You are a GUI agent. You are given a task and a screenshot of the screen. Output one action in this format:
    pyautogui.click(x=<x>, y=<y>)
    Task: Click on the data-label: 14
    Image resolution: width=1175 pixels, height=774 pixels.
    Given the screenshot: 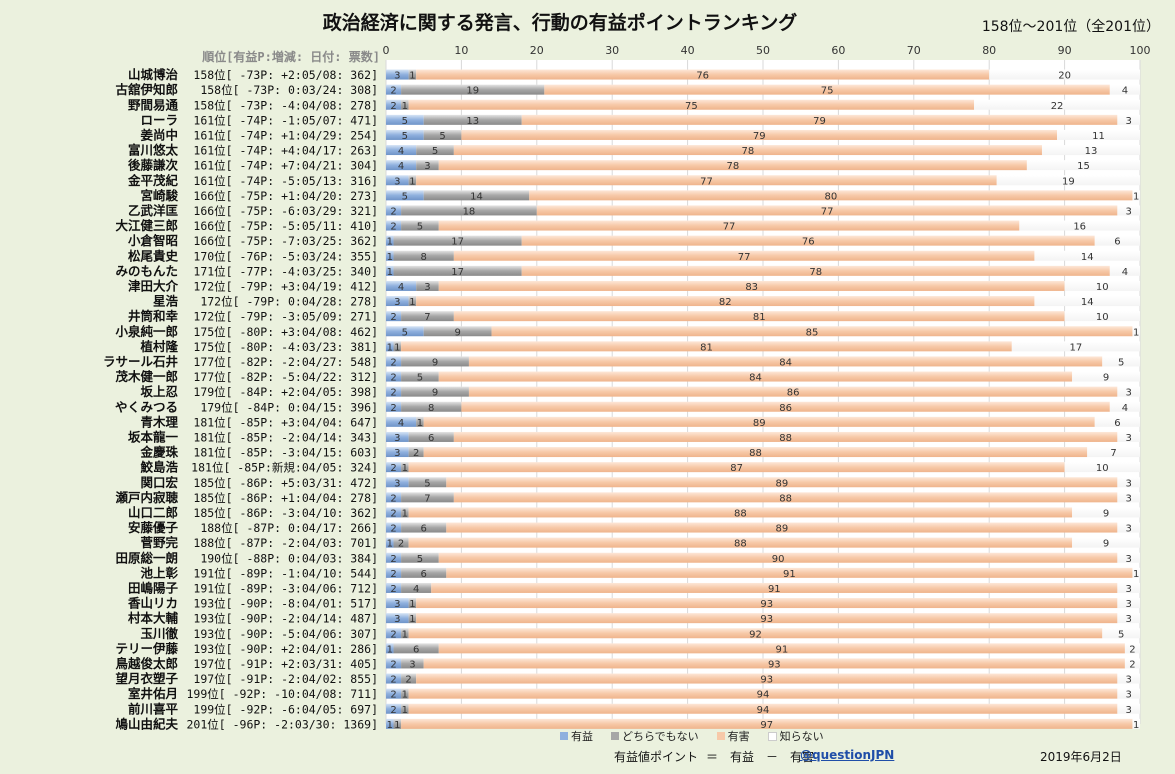 What is the action you would take?
    pyautogui.click(x=1087, y=257)
    